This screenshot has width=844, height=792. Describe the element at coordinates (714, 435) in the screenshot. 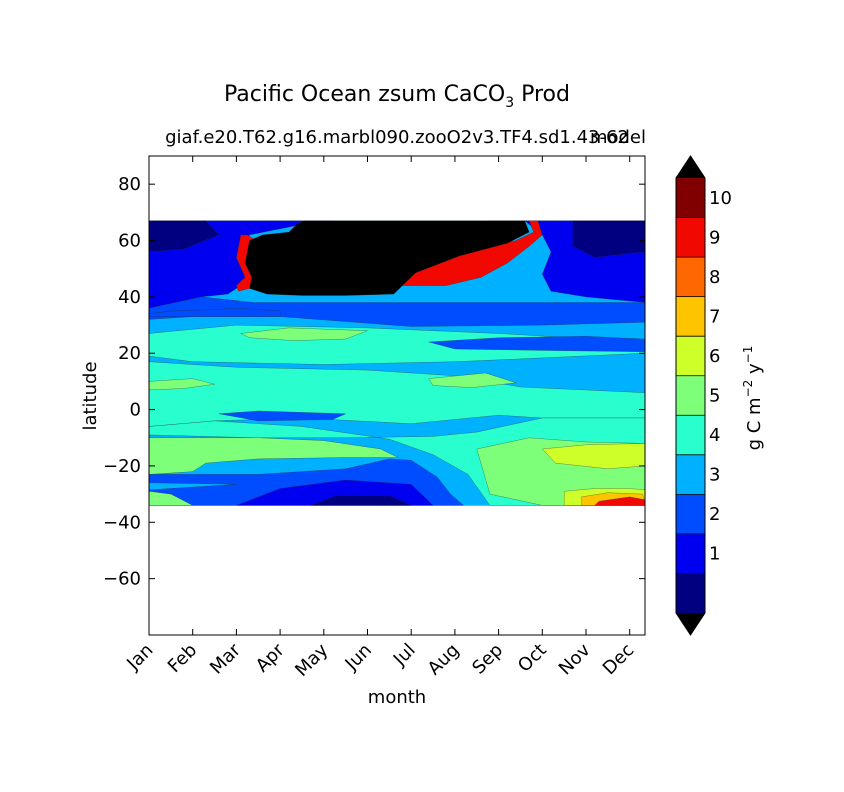

I see `colorbar-tick-label: 4` at that location.